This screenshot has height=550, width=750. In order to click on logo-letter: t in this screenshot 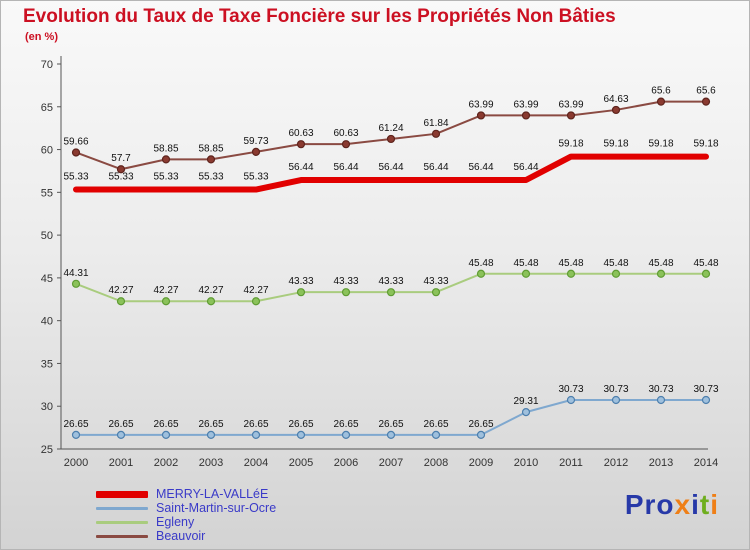, I will do `click(705, 504)`.